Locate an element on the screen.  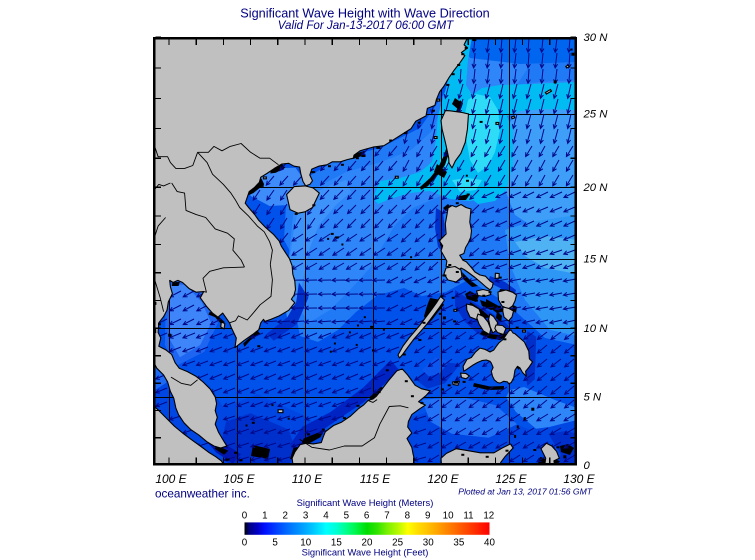
svg-text: 25 is located at coordinates (397, 543).